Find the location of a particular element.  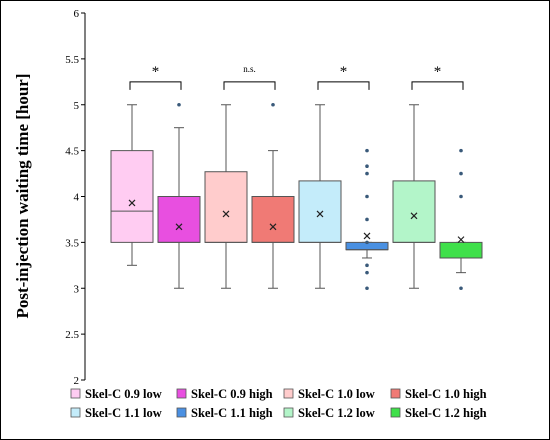

significance-brackets: * n.s. * * is located at coordinates (296, 77).